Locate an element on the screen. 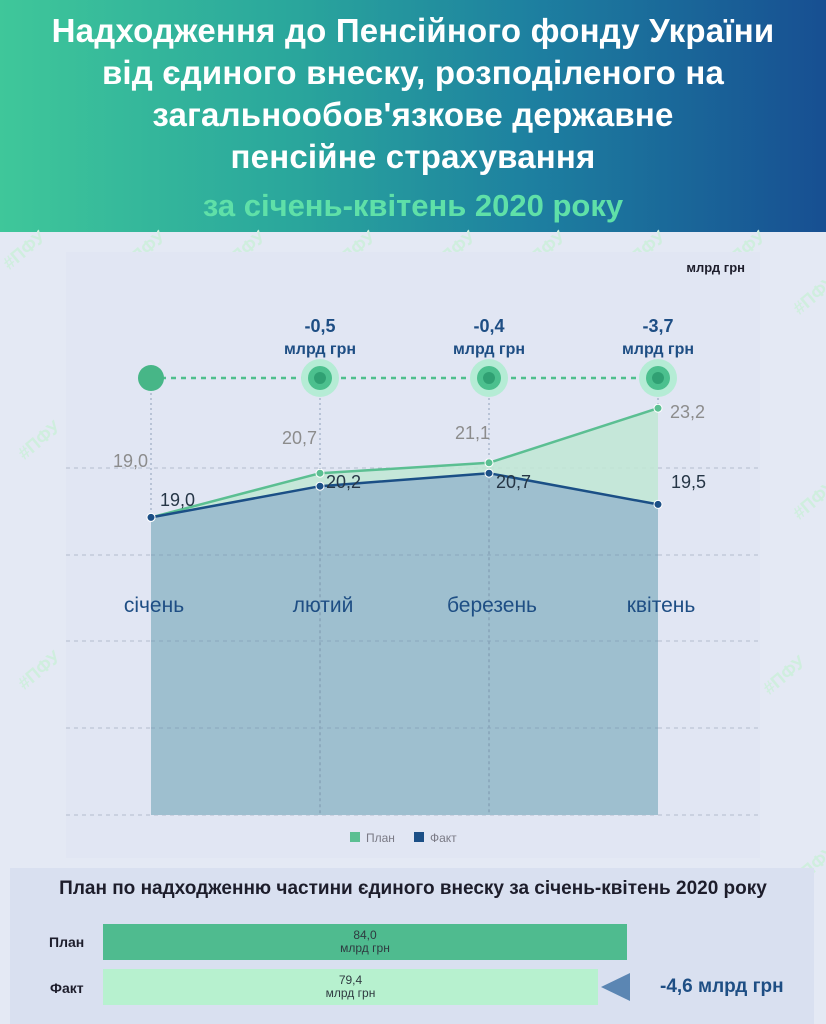  series-line-plan is located at coordinates (404, 463).